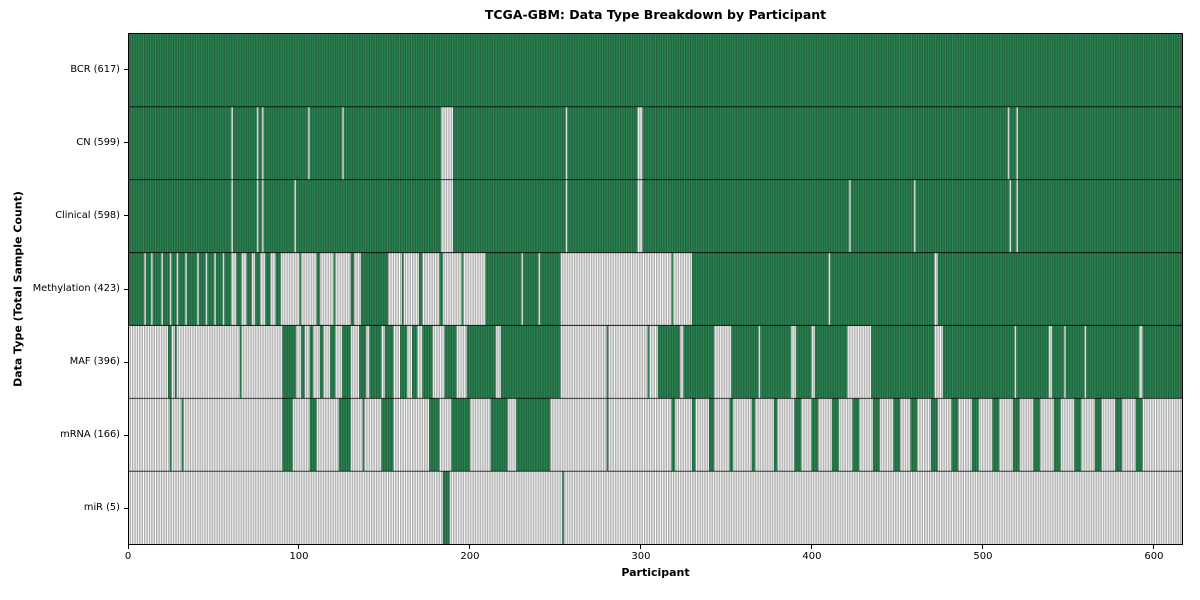 Image resolution: width=1200 pixels, height=600 pixels. I want to click on x-axis-ticks: 0 100 200 300 400 500 600, so click(653, 557).